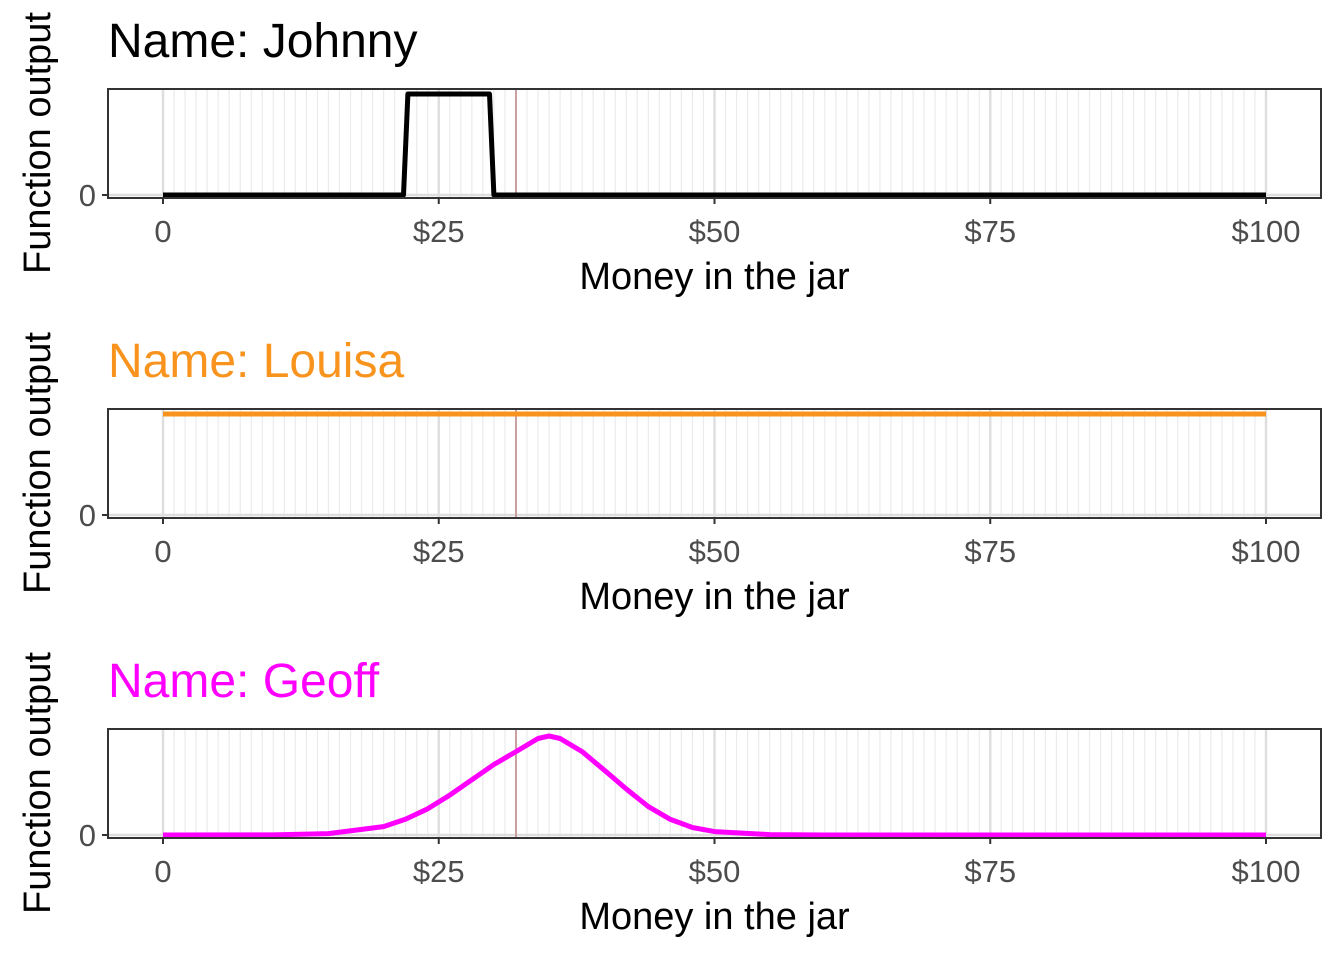 This screenshot has width=1344, height=960. What do you see at coordinates (263, 41) in the screenshot?
I see `chart-title: Name: Johnny` at bounding box center [263, 41].